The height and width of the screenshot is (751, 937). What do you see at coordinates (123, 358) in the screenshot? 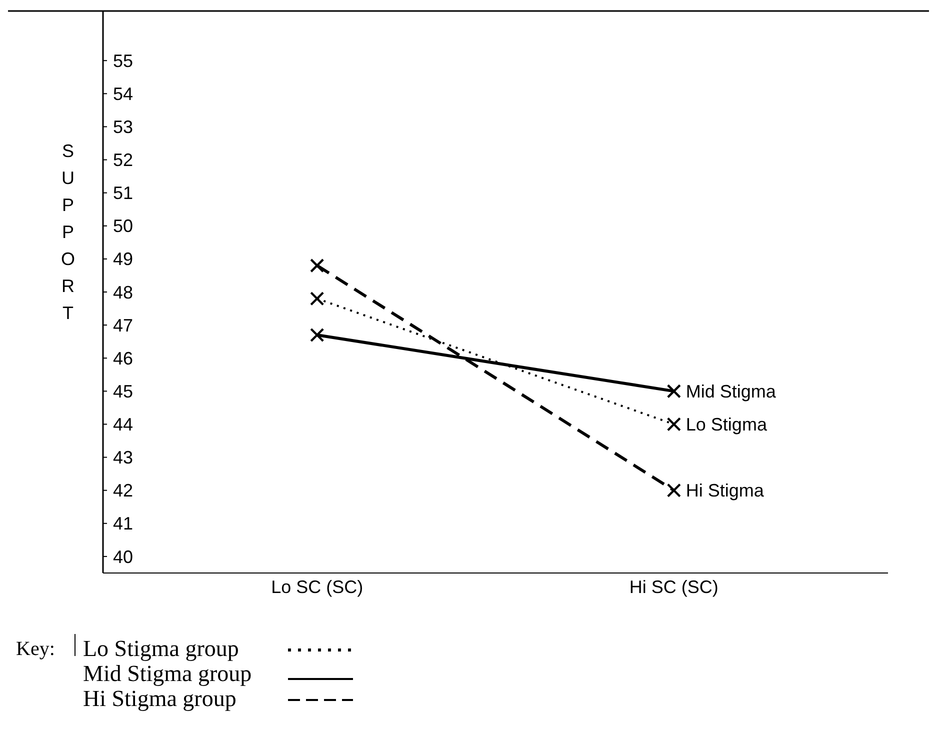
I see `y-tick-label: 46` at bounding box center [123, 358].